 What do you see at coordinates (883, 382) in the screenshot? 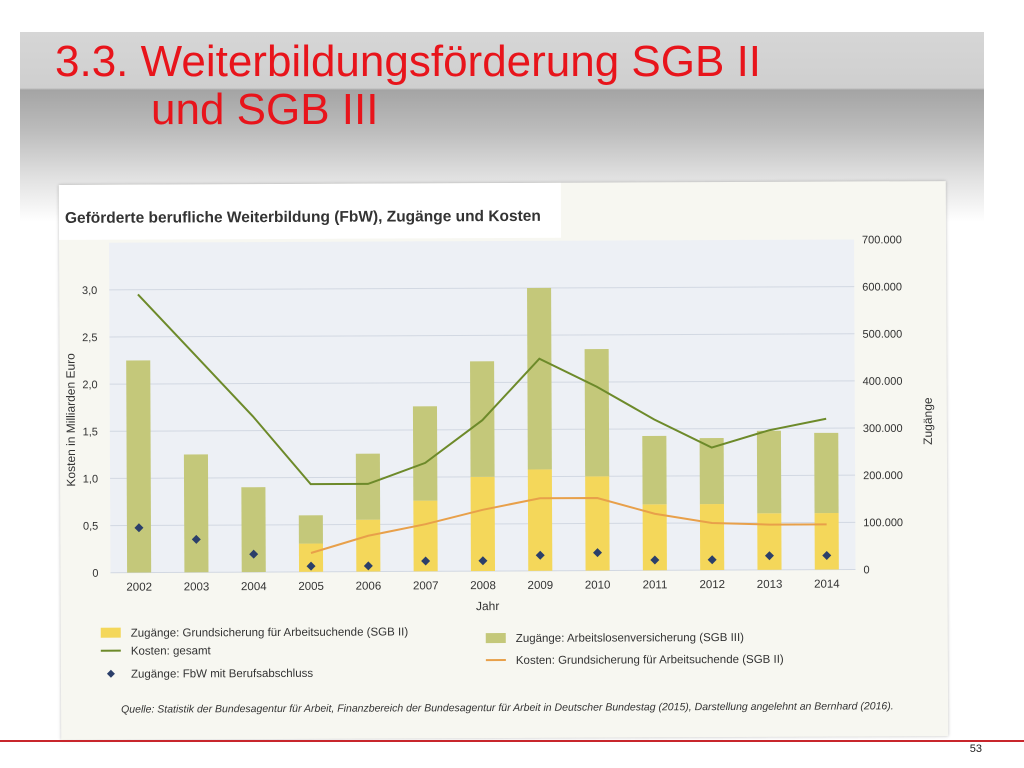
I see `y2-tick-label: 400.000` at bounding box center [883, 382].